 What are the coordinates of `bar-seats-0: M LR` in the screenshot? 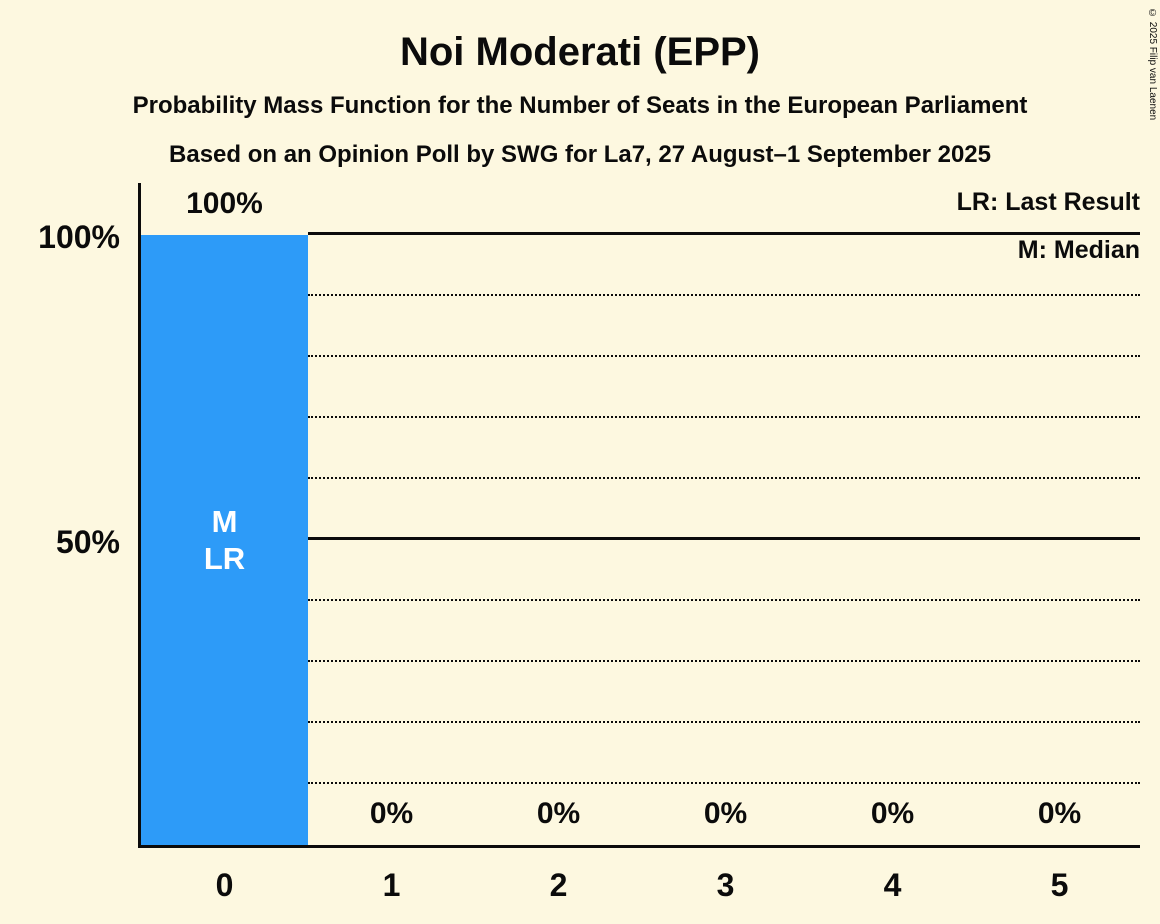 It's located at (224, 540).